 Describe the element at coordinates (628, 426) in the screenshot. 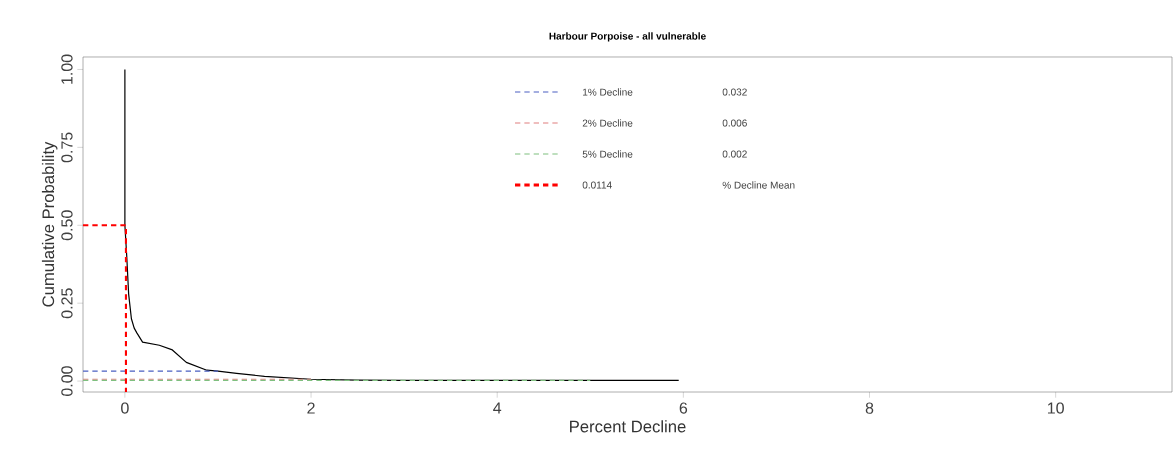

I see `x-axis-title: Percent Decline` at that location.